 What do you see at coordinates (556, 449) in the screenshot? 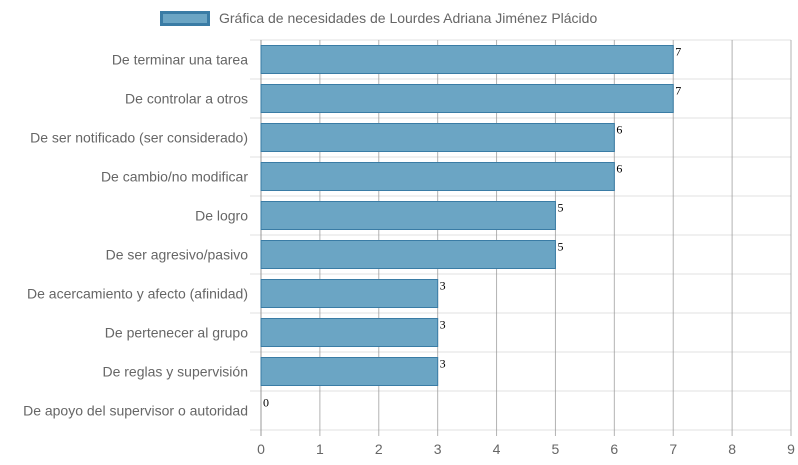
I see `x-tick-label: 5` at bounding box center [556, 449].